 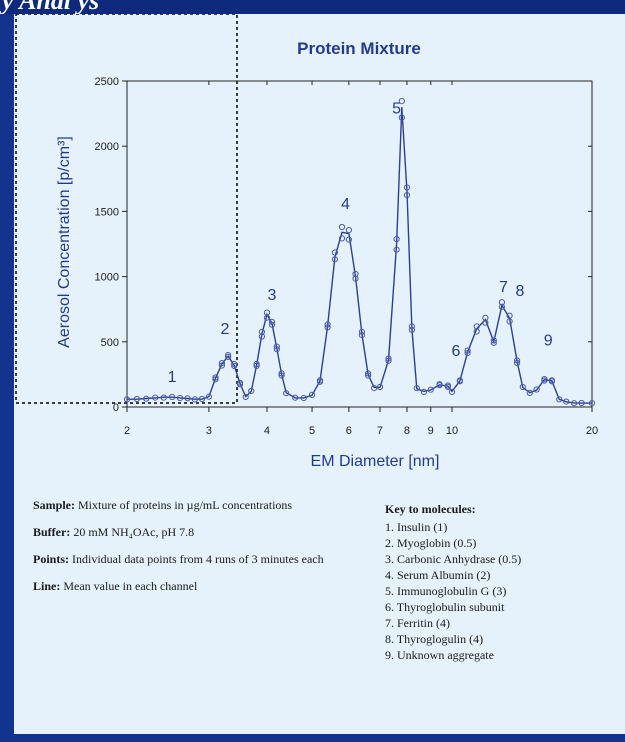 I want to click on key-item: 8. Thyroglogulin (4), so click(x=434, y=639).